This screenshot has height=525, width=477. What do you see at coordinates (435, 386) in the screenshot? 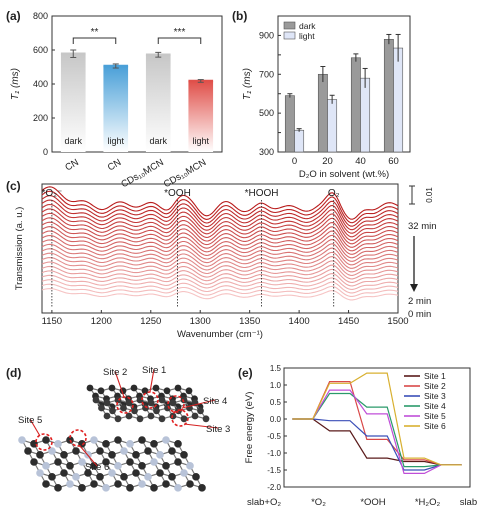
I see `legend-label-e: Site 2` at bounding box center [435, 386].